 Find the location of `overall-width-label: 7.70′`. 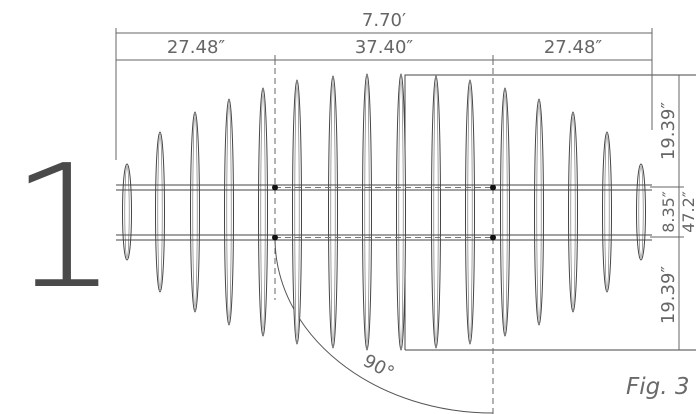

overall-width-label: 7.70′ is located at coordinates (384, 20).